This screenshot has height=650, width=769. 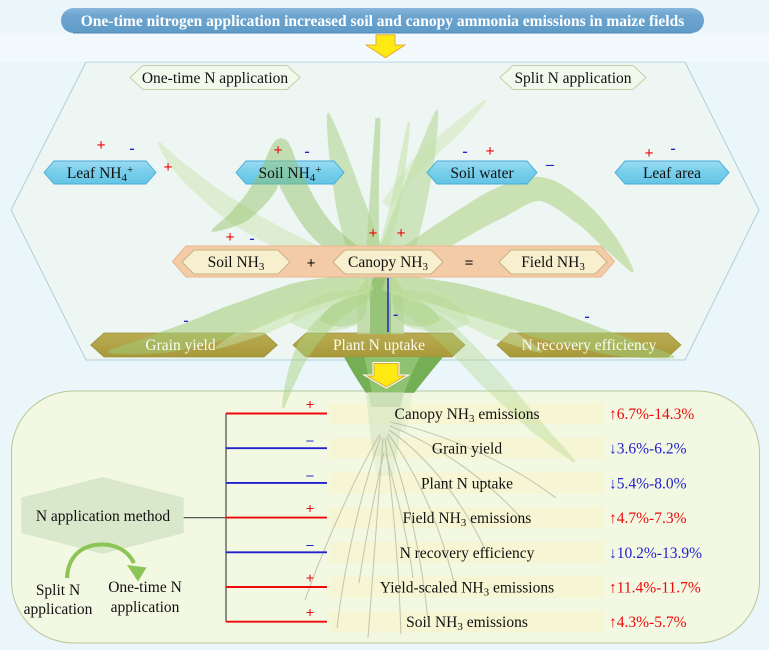 What do you see at coordinates (648, 483) in the screenshot?
I see `svg-text: ↓5.4%-8.0%` at bounding box center [648, 483].